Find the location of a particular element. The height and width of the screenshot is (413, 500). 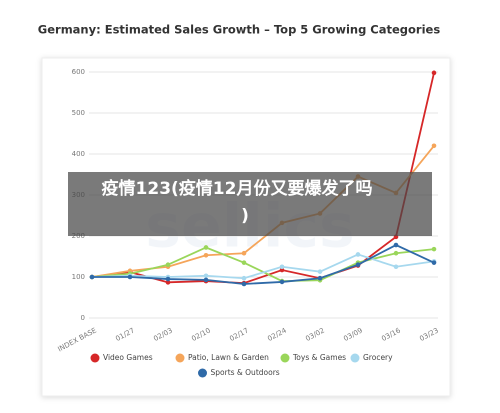

overlay-text: ) is located at coordinates (245, 216).